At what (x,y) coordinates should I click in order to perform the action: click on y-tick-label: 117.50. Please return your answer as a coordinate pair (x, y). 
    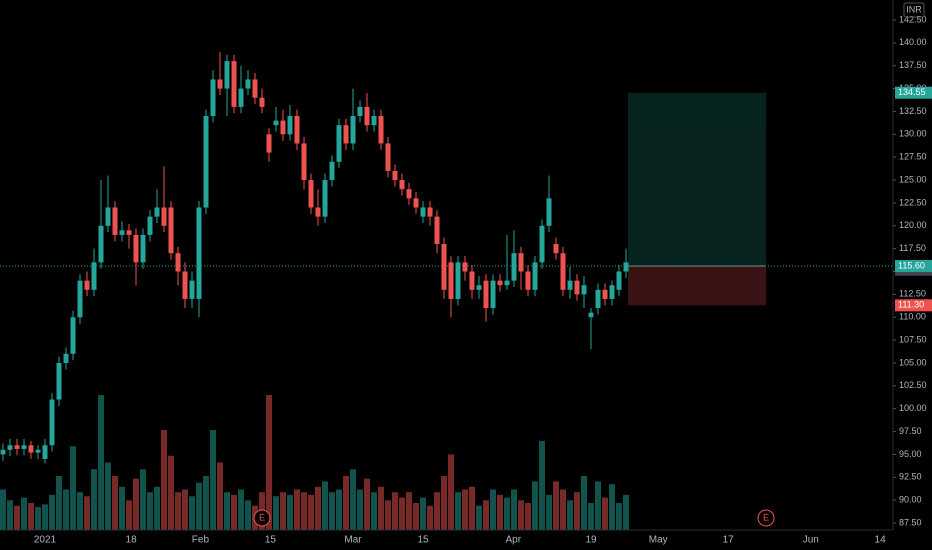
    Looking at the image, I should click on (912, 248).